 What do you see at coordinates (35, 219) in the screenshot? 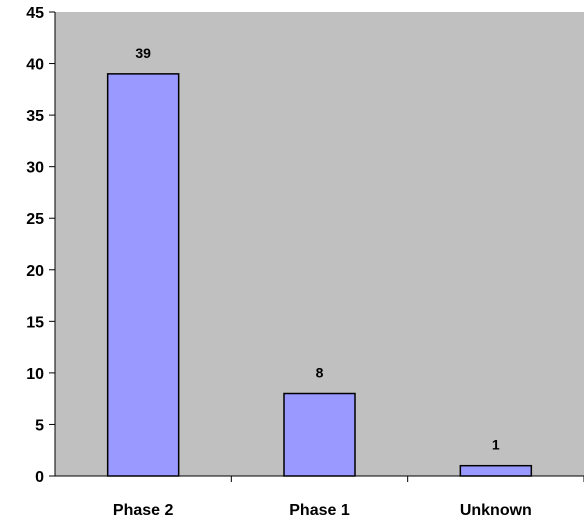
I see `y-tick-label: 25` at bounding box center [35, 219].